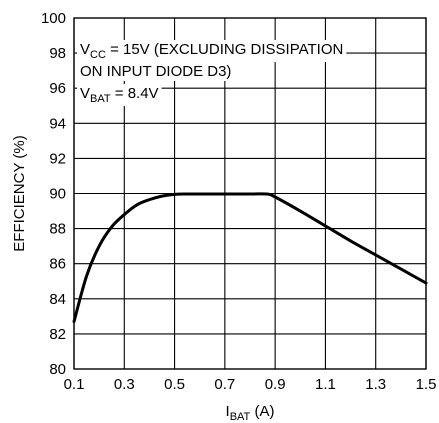  Describe the element at coordinates (250, 384) in the screenshot. I see `x-tick-labels: 0.1 0.3 0.5 0.7 0.9 1.1 1.3 1.5` at that location.